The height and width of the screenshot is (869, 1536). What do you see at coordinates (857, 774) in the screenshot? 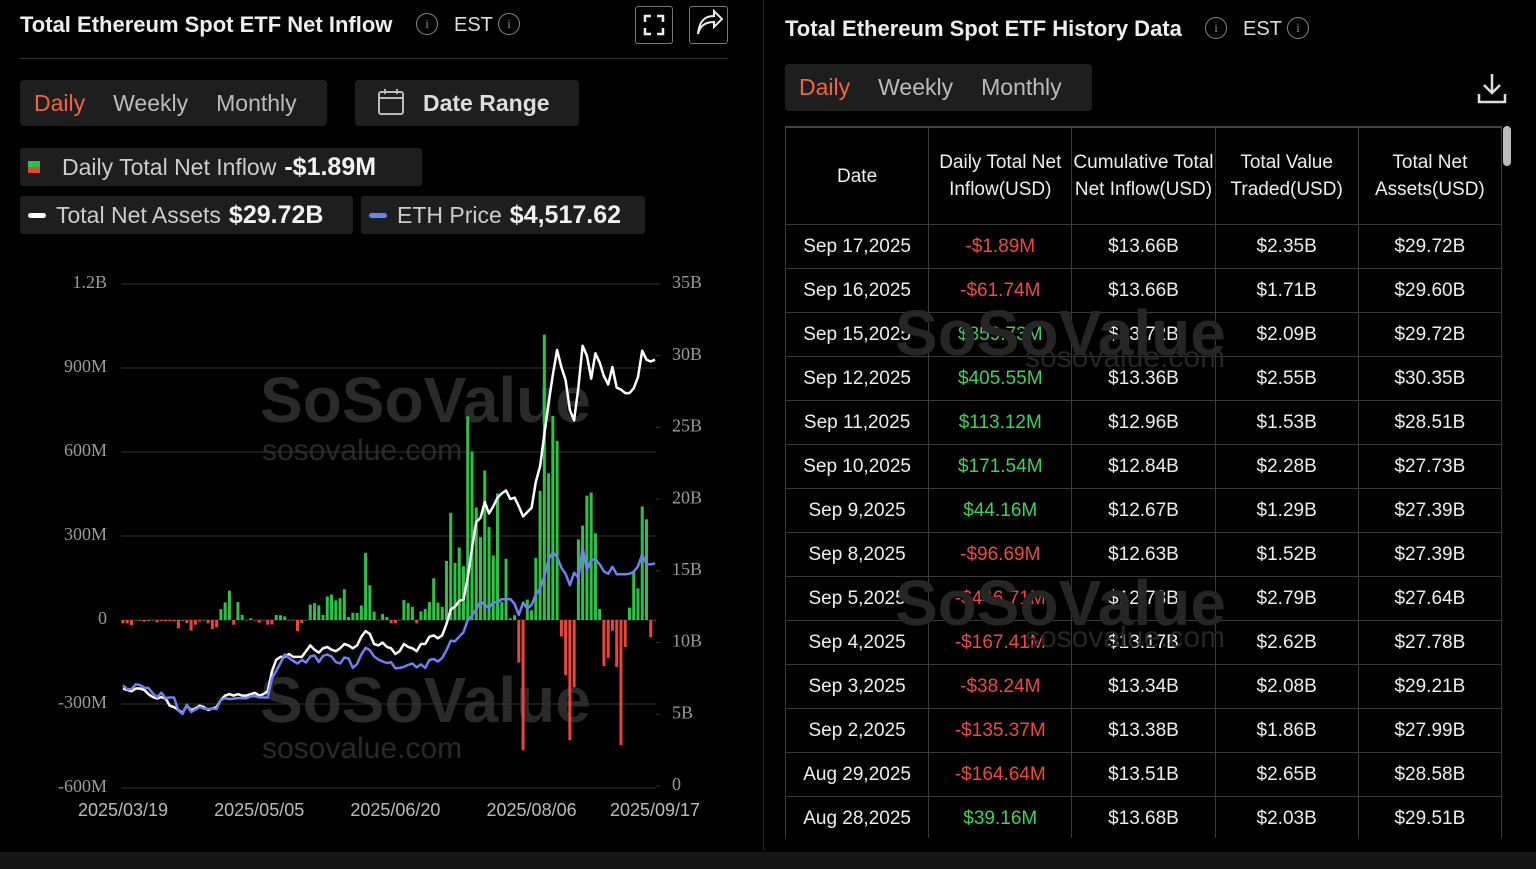
I see `table-cell: Aug 29,2025` at bounding box center [857, 774].